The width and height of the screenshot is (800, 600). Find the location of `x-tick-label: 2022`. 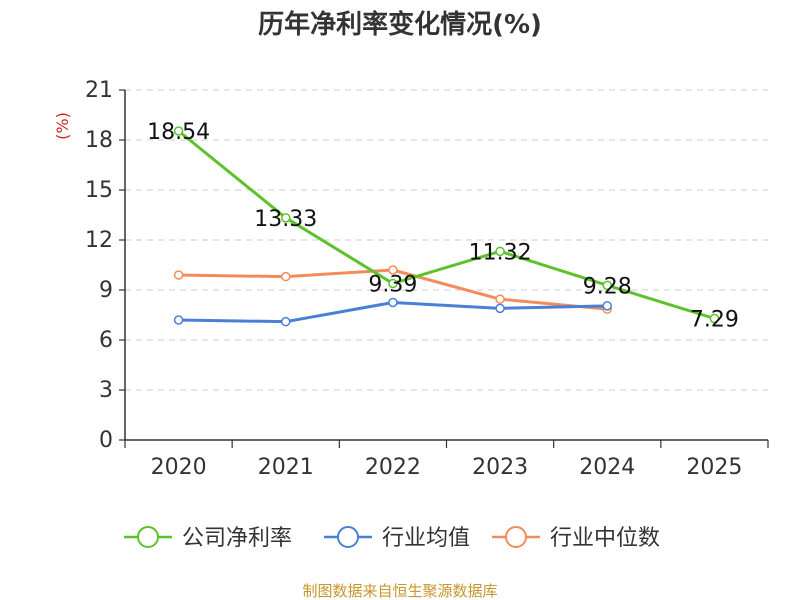

x-tick-label: 2022 is located at coordinates (393, 467).